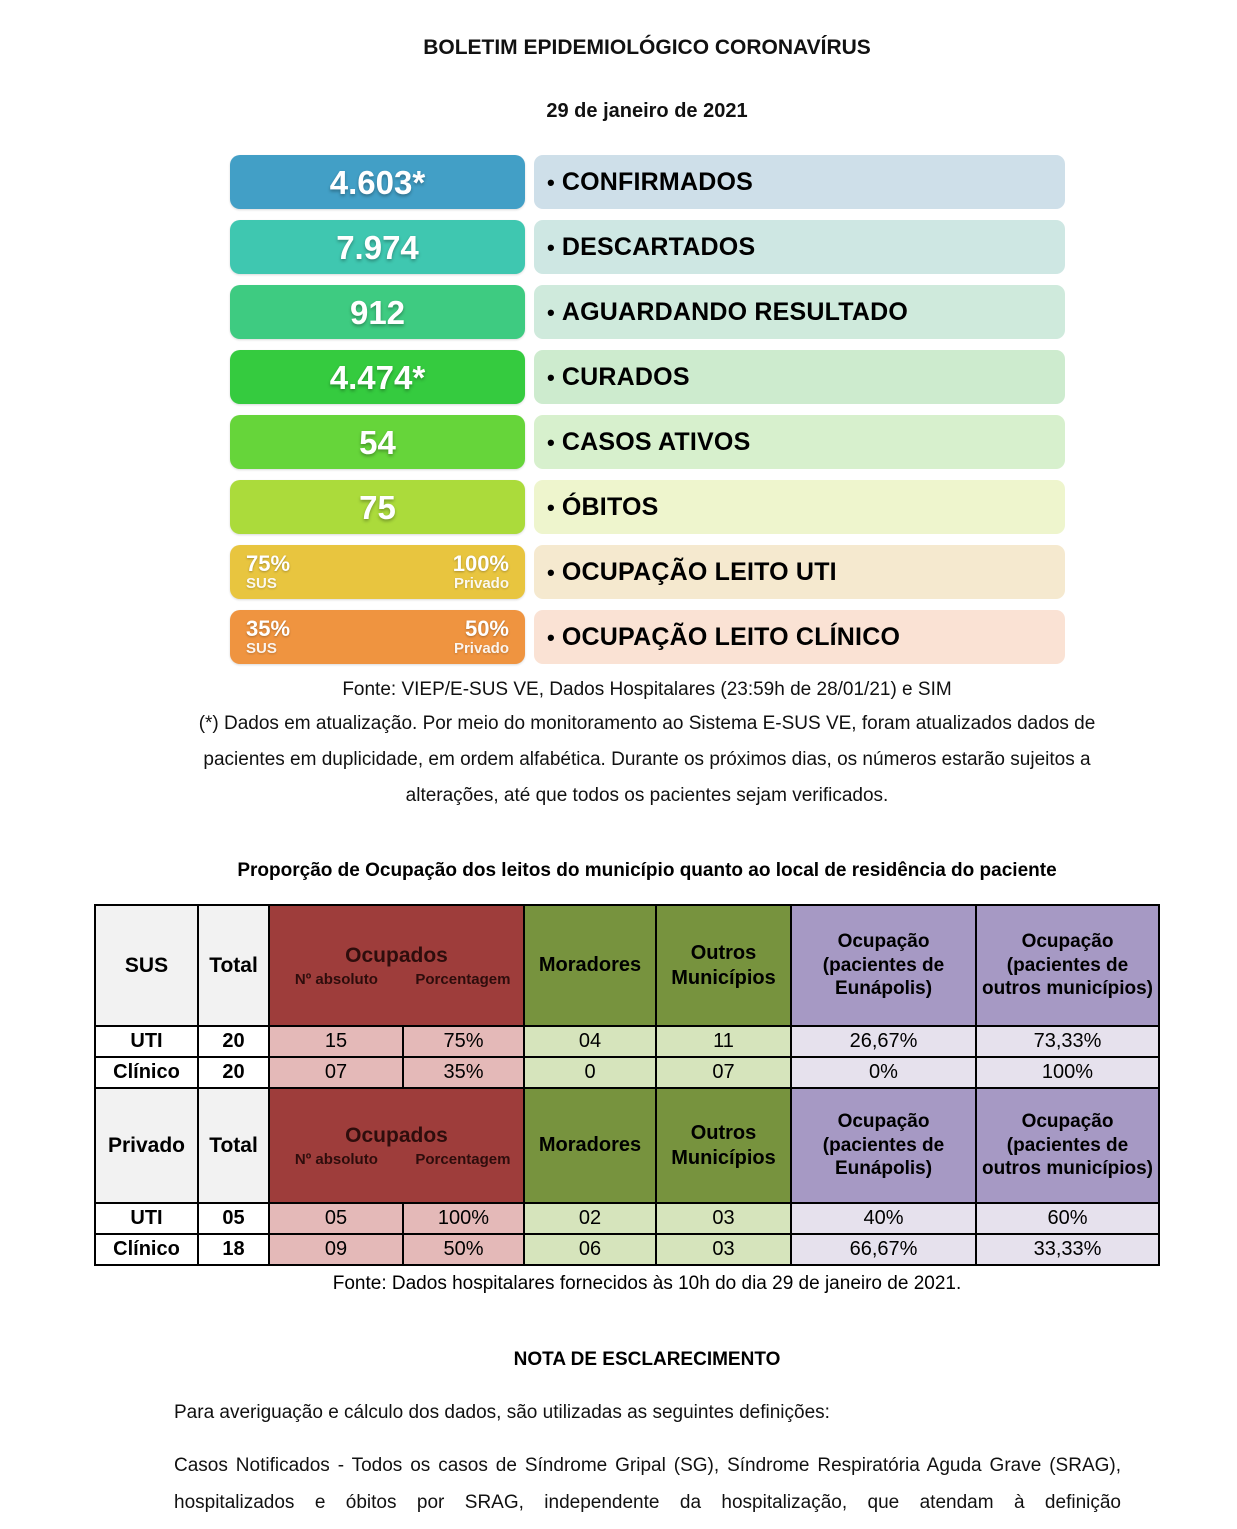  I want to click on cell-outros: 07, so click(723, 1072).